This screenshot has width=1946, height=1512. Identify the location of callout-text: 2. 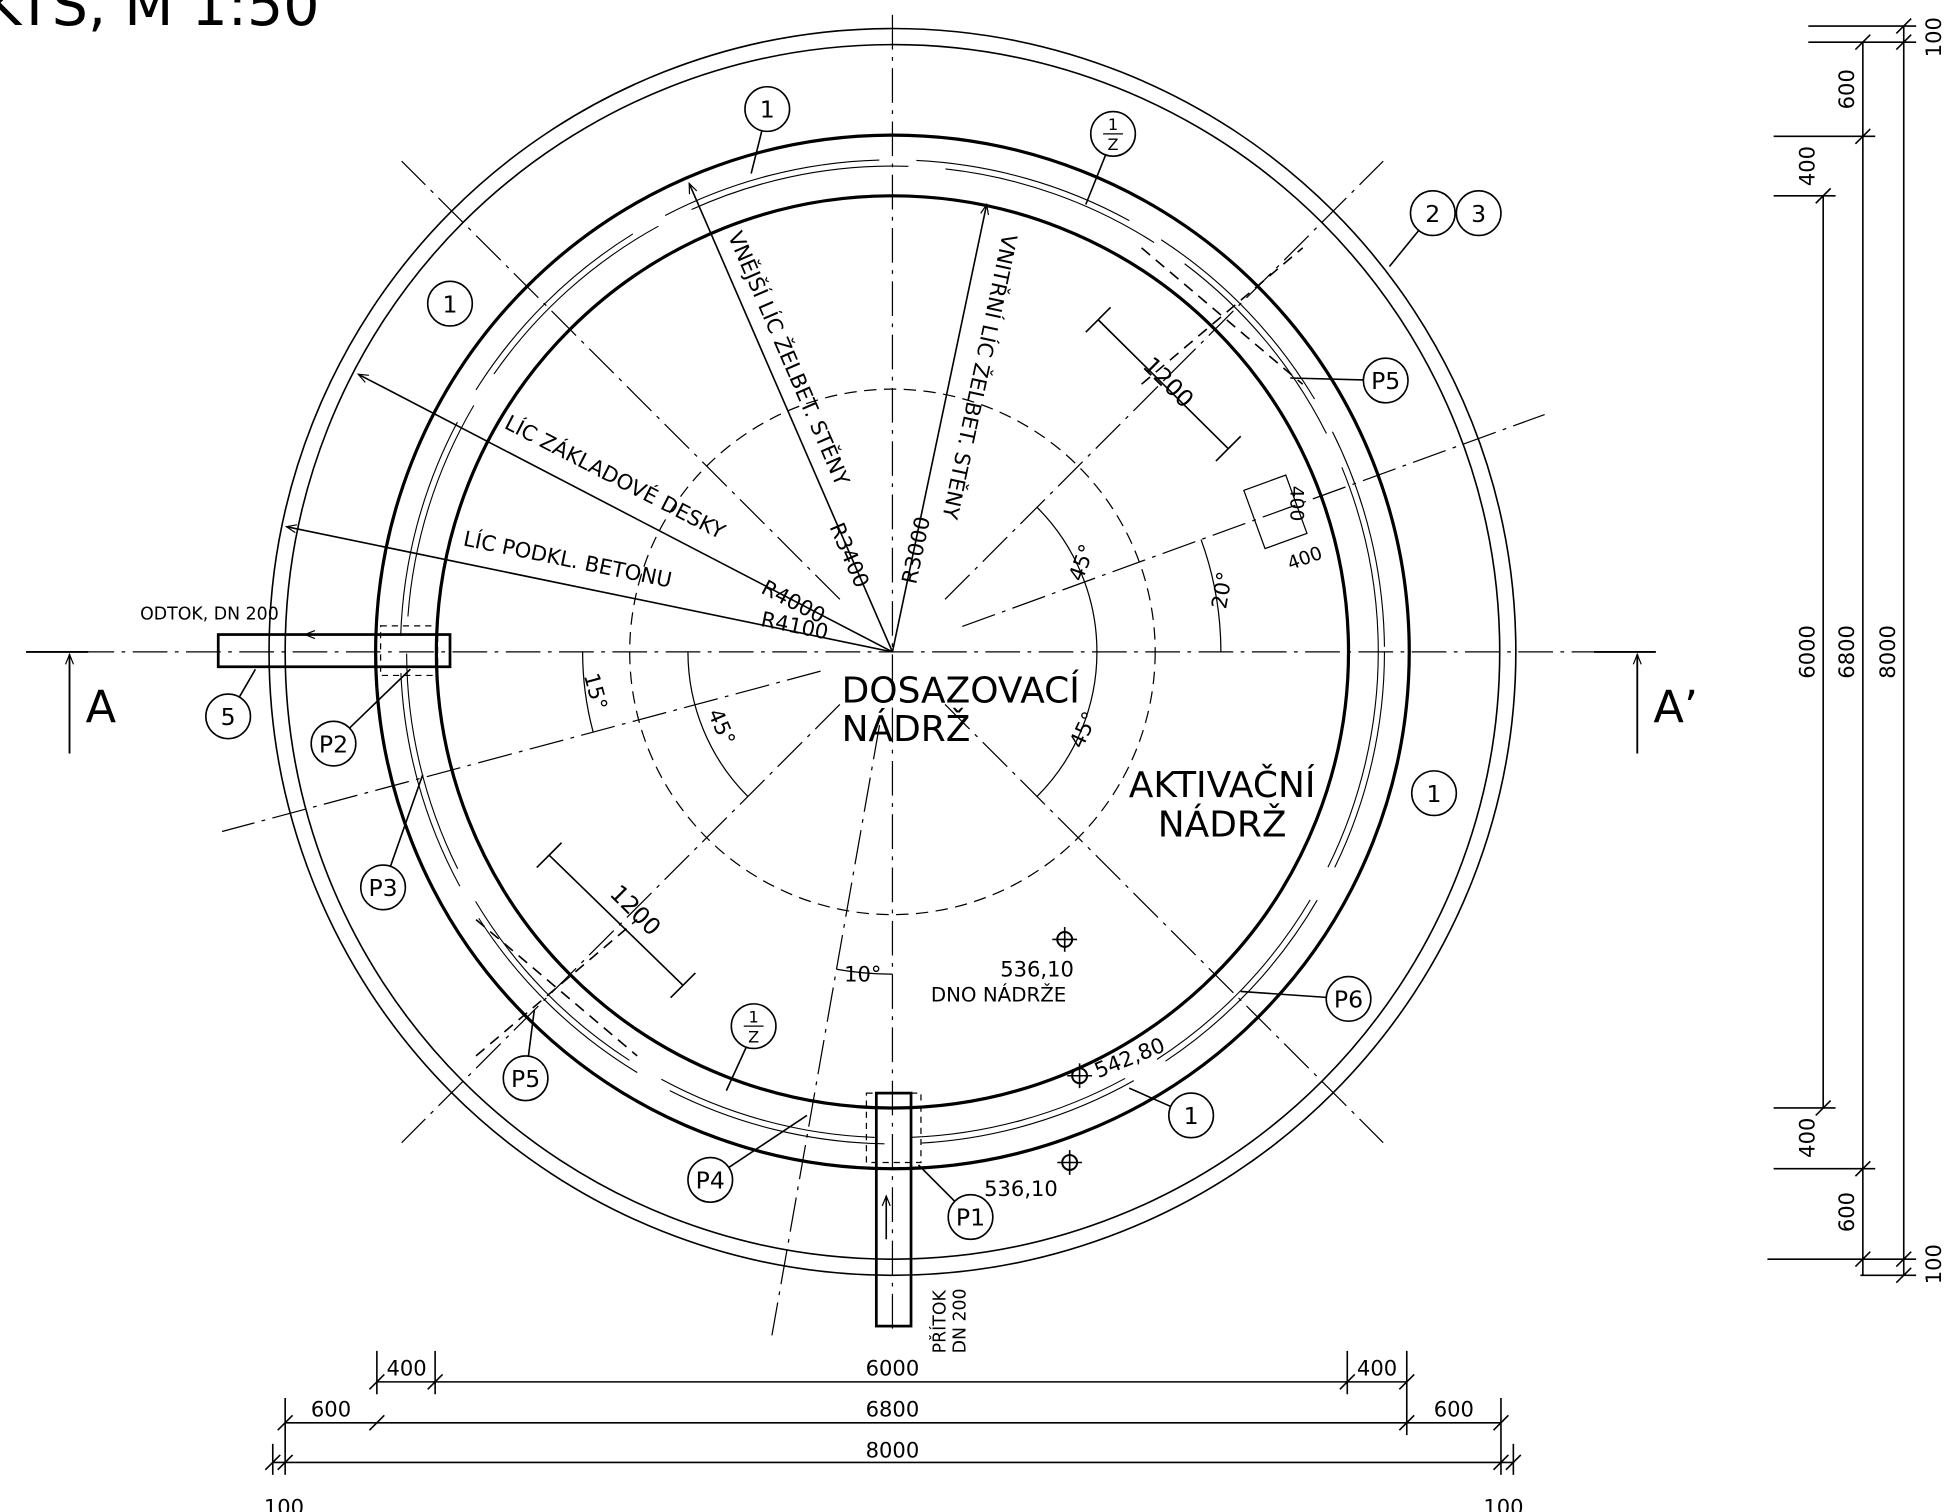
(1432, 214).